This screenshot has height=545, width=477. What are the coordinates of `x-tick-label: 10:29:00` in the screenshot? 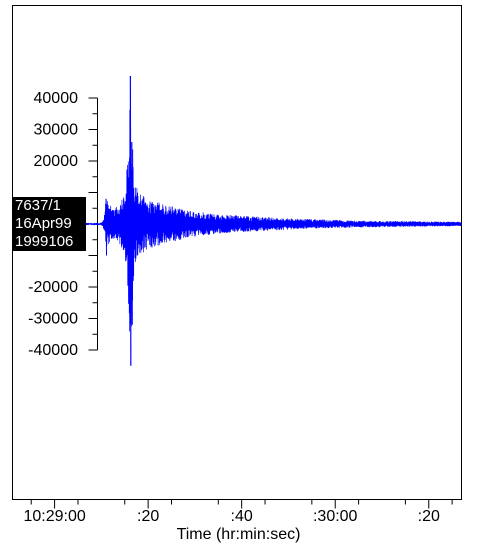 It's located at (54, 516).